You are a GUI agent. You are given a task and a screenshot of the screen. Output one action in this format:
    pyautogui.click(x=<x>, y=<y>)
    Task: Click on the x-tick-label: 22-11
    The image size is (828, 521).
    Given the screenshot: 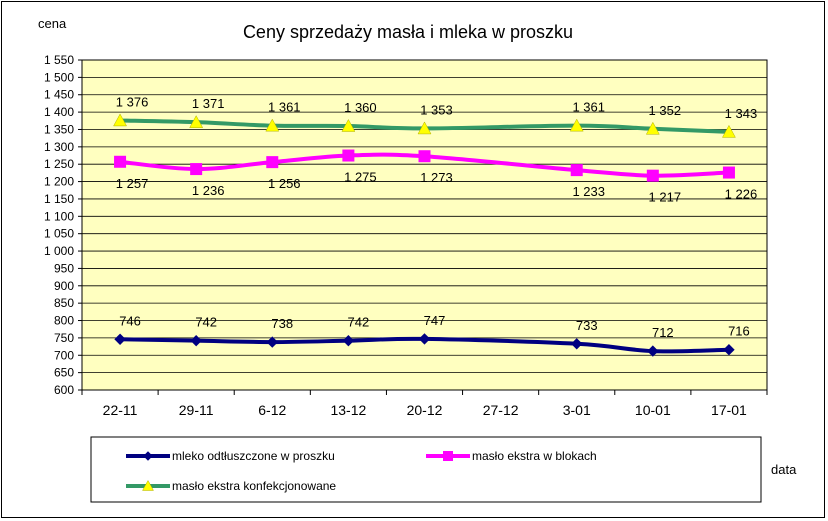 What is the action you would take?
    pyautogui.click(x=120, y=410)
    